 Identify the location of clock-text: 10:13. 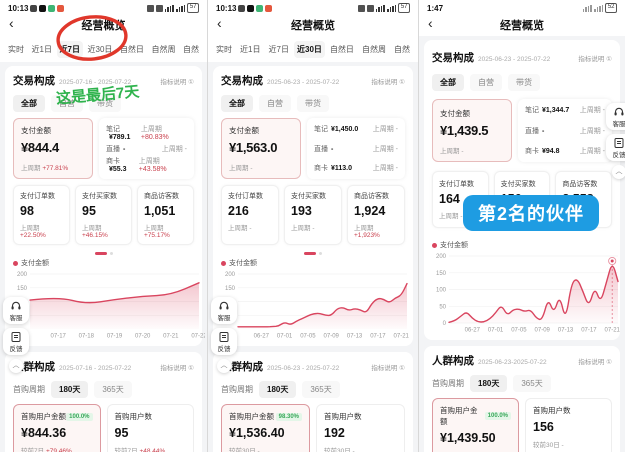
(18, 8).